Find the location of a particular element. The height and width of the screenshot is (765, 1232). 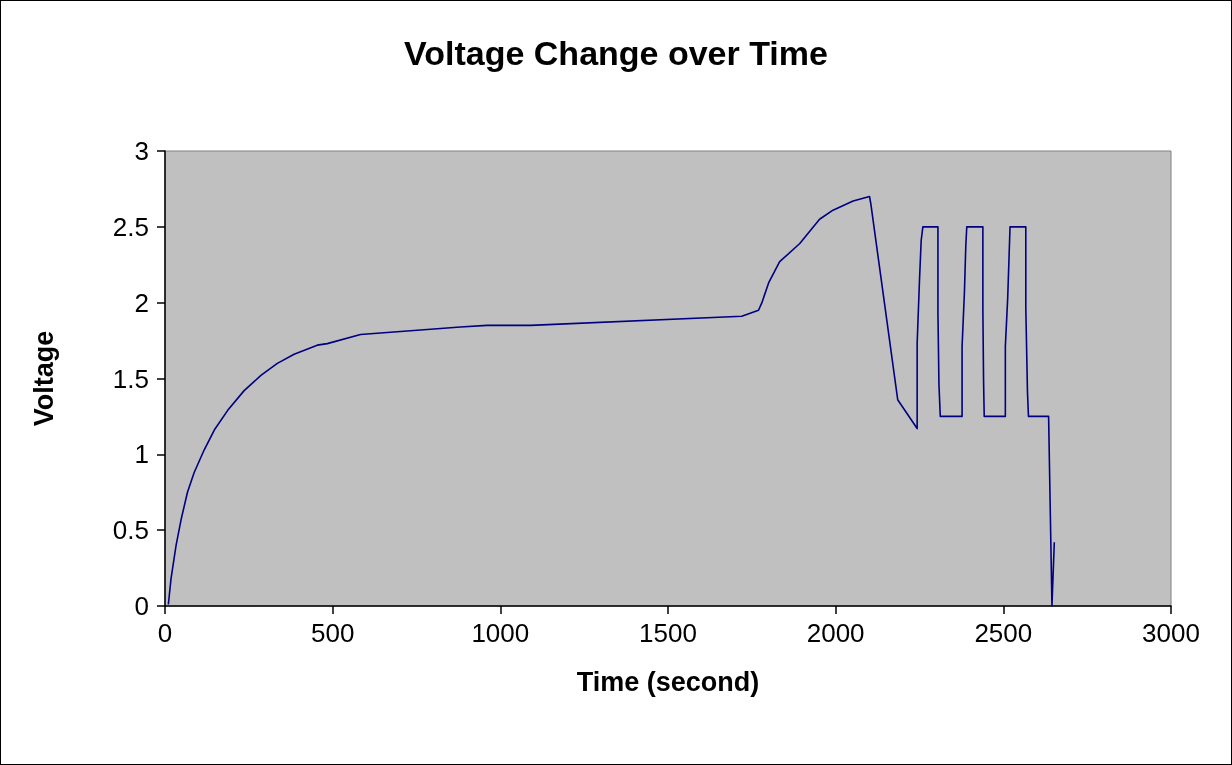

y-axis-title: Voltage is located at coordinates (43, 378).